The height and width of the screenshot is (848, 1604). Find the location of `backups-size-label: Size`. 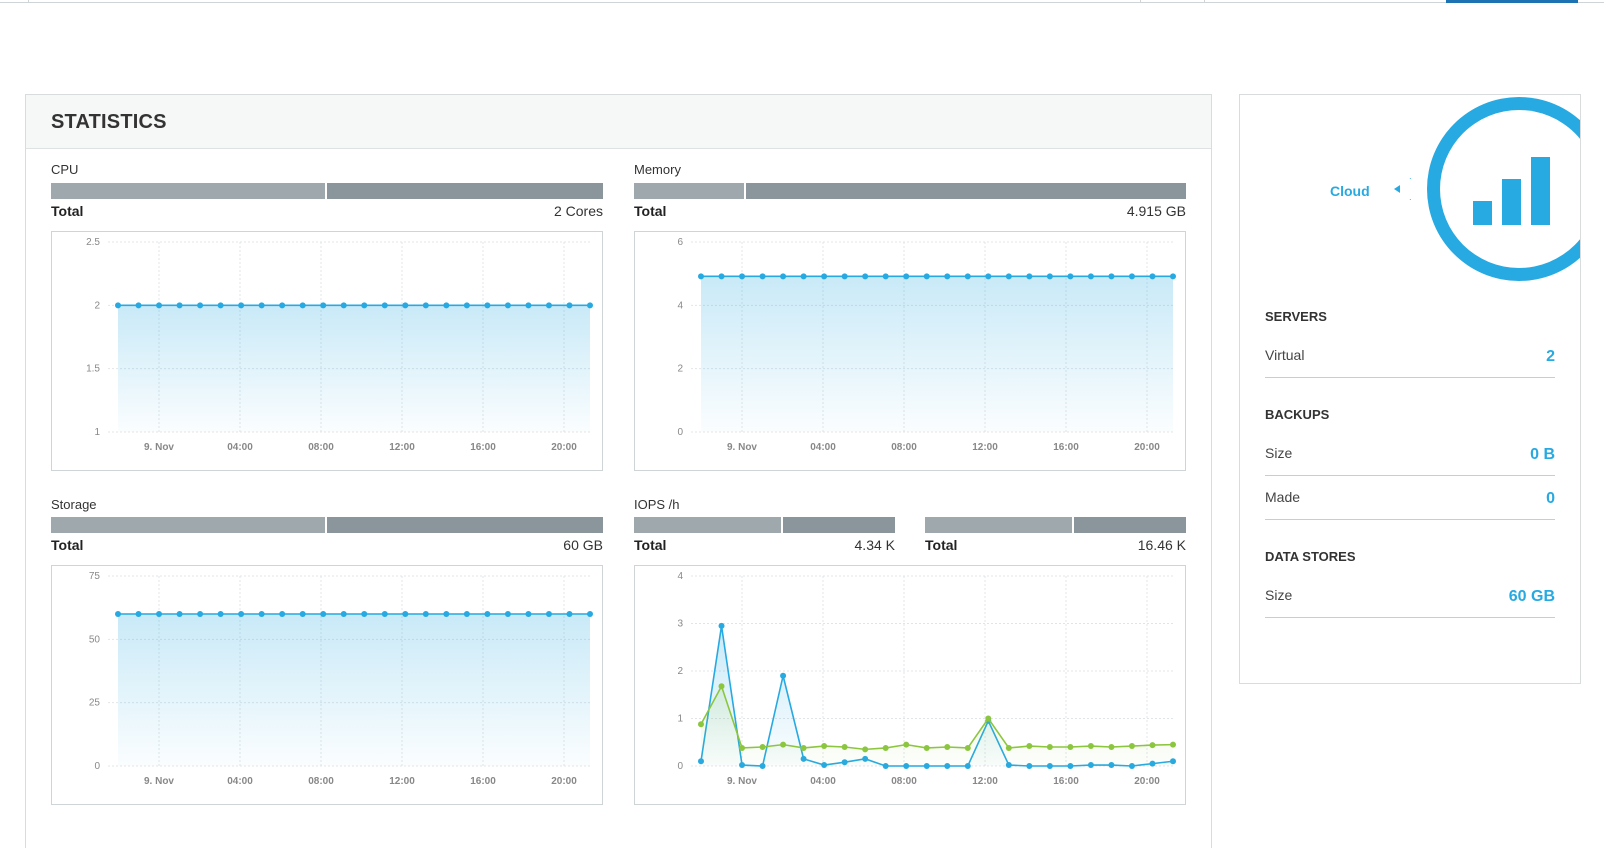

backups-size-label: Size is located at coordinates (1279, 453).